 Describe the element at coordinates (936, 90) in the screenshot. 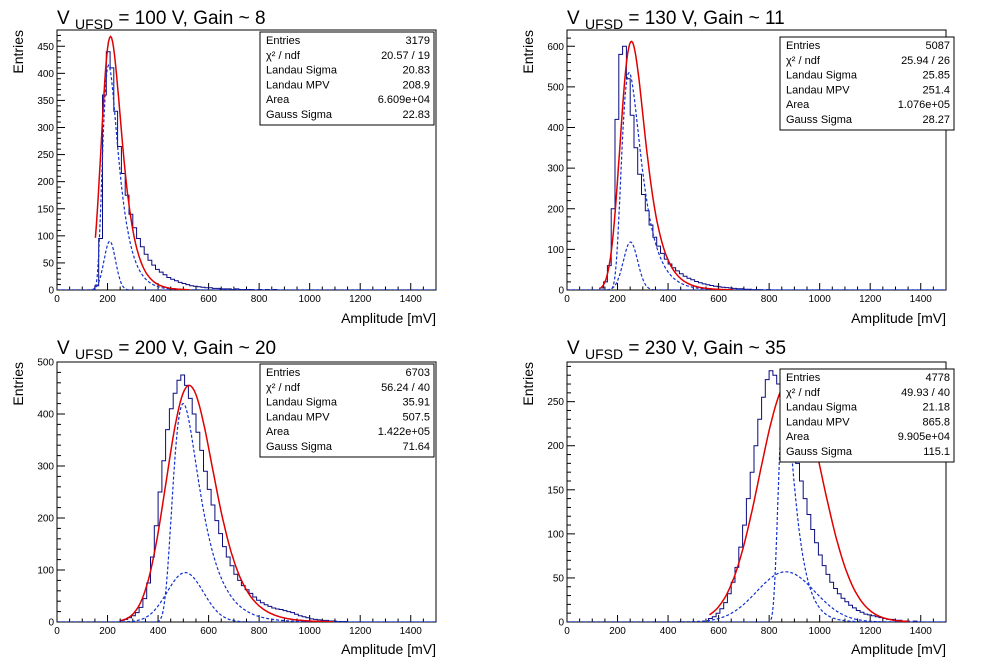

I see `stats-value: 251.4` at that location.